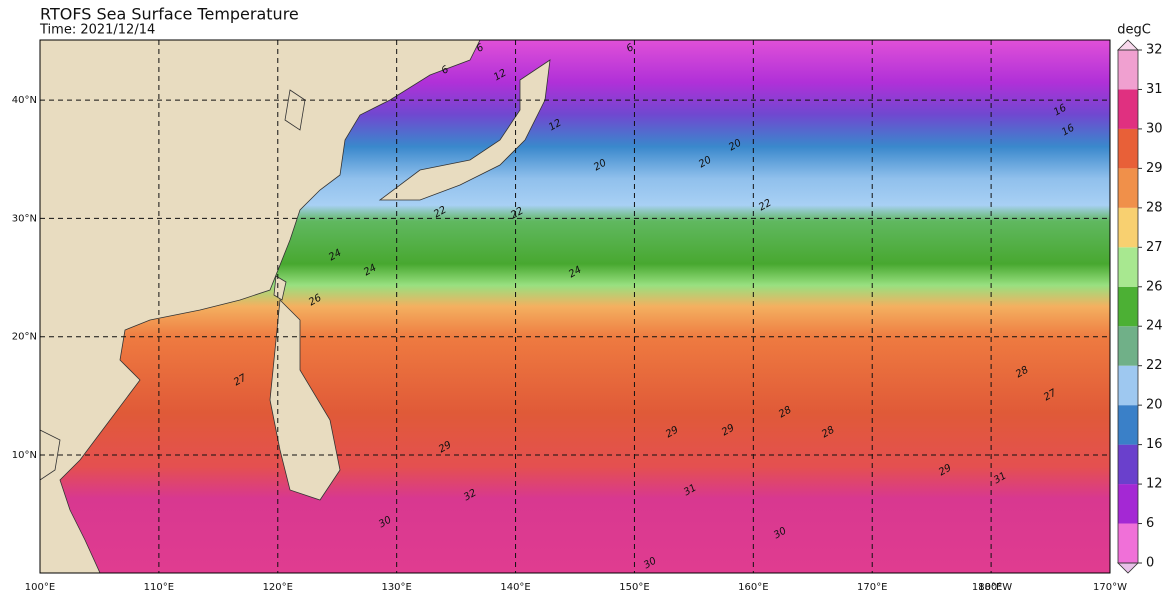  I want to click on colorbar-tick-label: 16, so click(1154, 444).